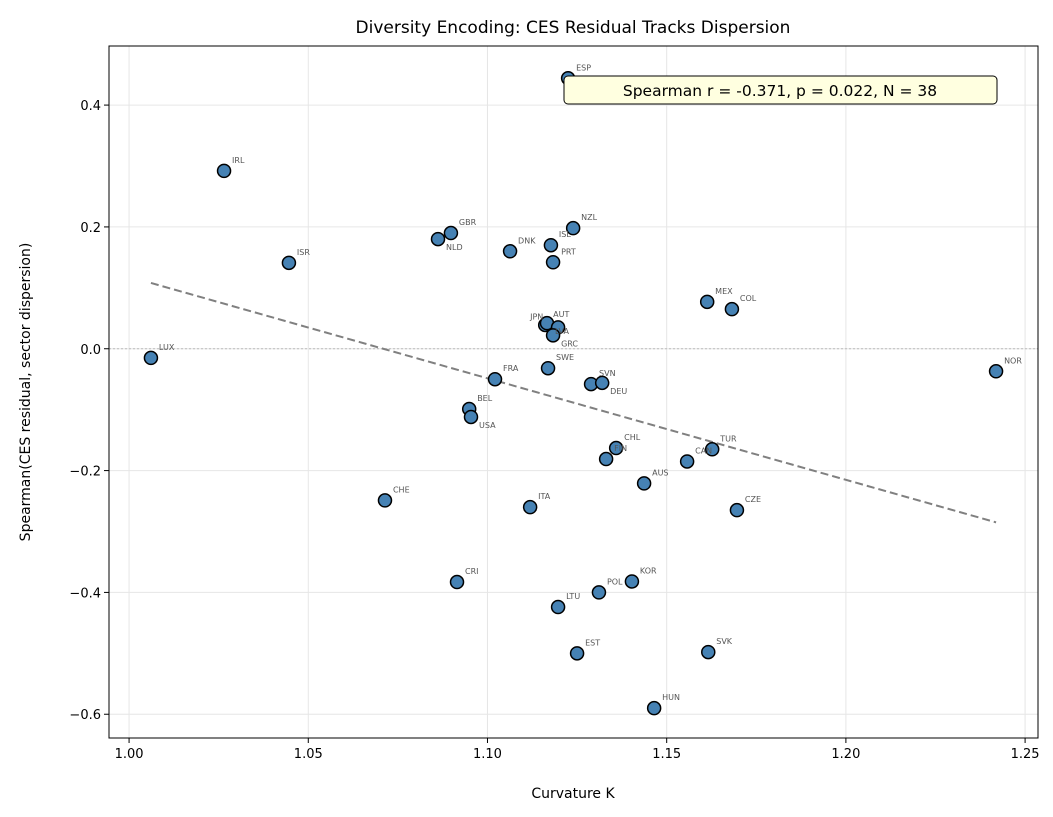 The height and width of the screenshot is (817, 1053). Describe the element at coordinates (303, 252) in the screenshot. I see `point-label: ISR` at that location.